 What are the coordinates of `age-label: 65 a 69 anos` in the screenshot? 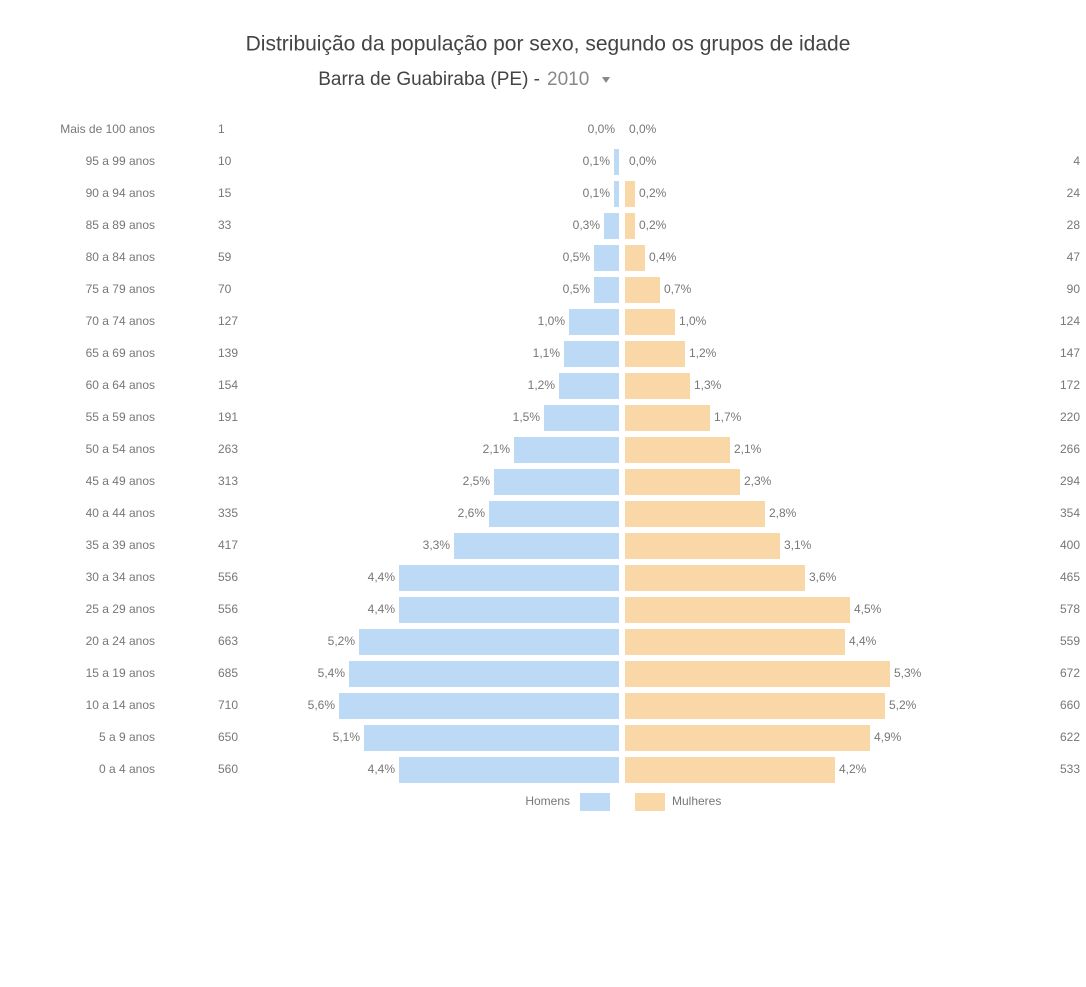 It's located at (120, 353).